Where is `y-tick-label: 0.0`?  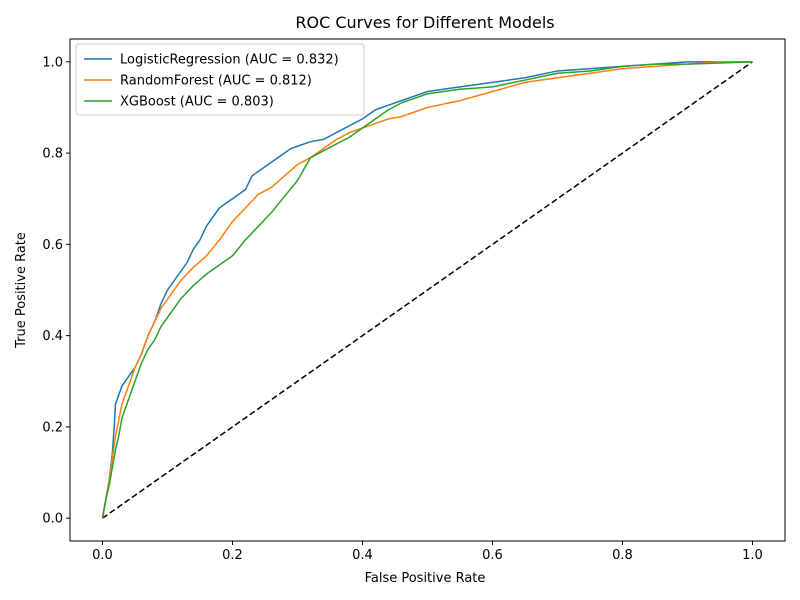 y-tick-label: 0.0 is located at coordinates (52, 519).